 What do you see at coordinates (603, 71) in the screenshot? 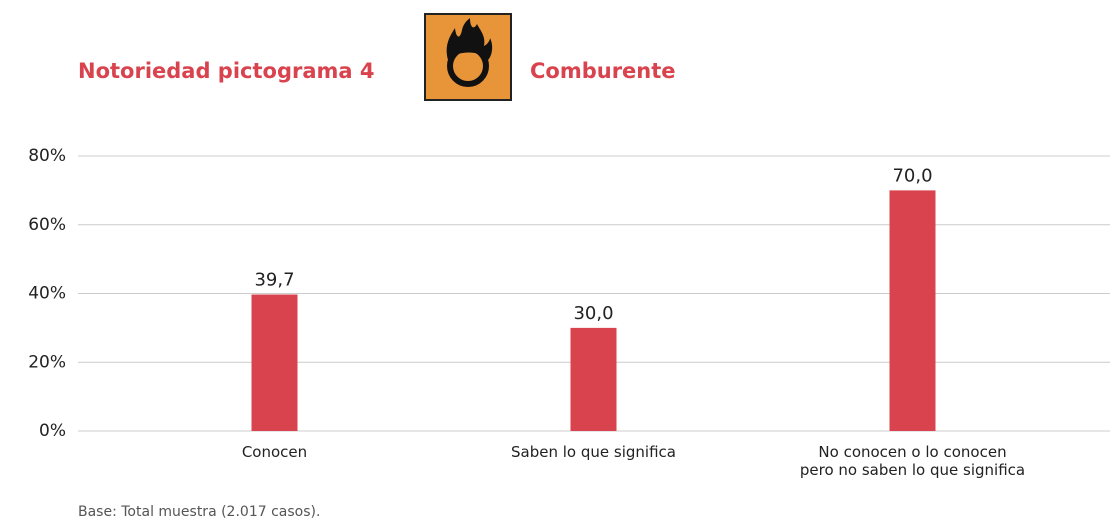
I see `chart-subtitle: Comburente` at bounding box center [603, 71].